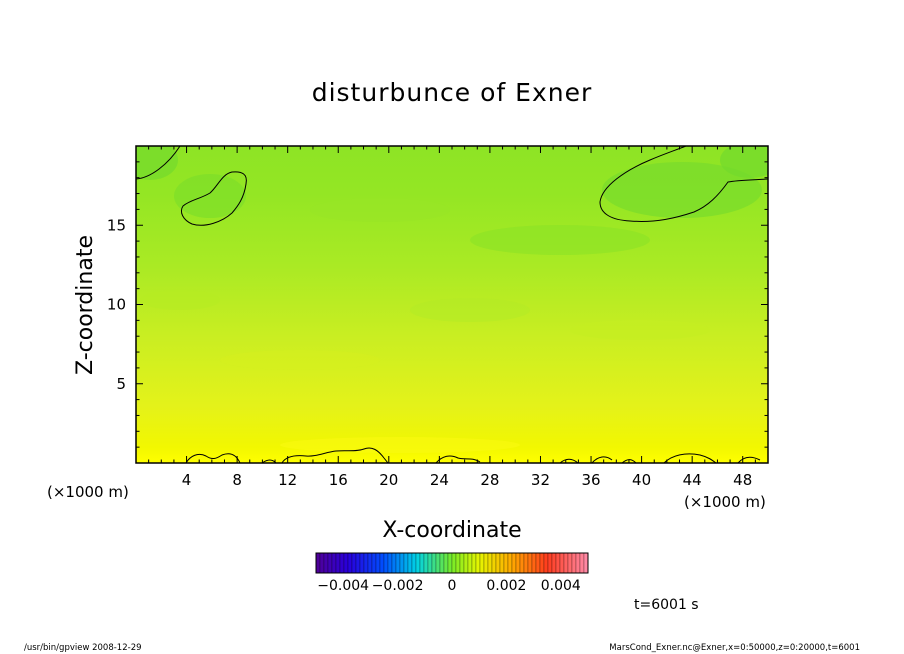 This screenshot has height=654, width=904. I want to click on x-axis-label: X-coordinate, so click(451, 530).